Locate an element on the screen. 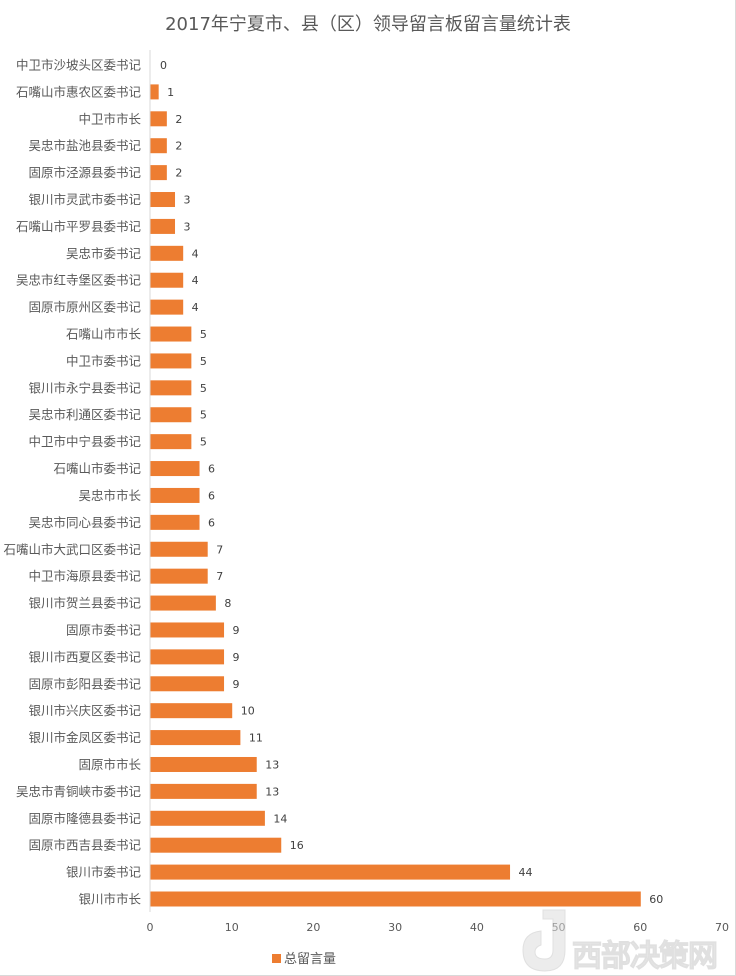 This screenshot has width=736, height=976. data-label: 16 is located at coordinates (297, 845).